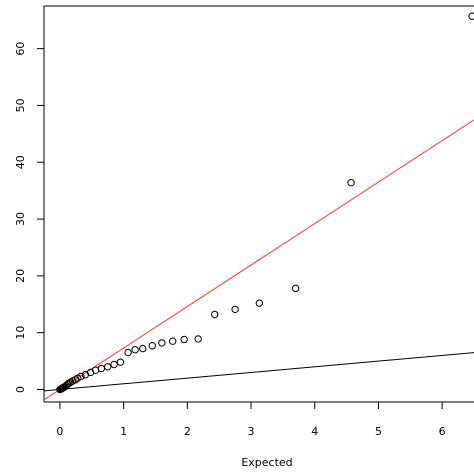 The width and height of the screenshot is (474, 474). I want to click on y-tick-label: 30, so click(20, 219).